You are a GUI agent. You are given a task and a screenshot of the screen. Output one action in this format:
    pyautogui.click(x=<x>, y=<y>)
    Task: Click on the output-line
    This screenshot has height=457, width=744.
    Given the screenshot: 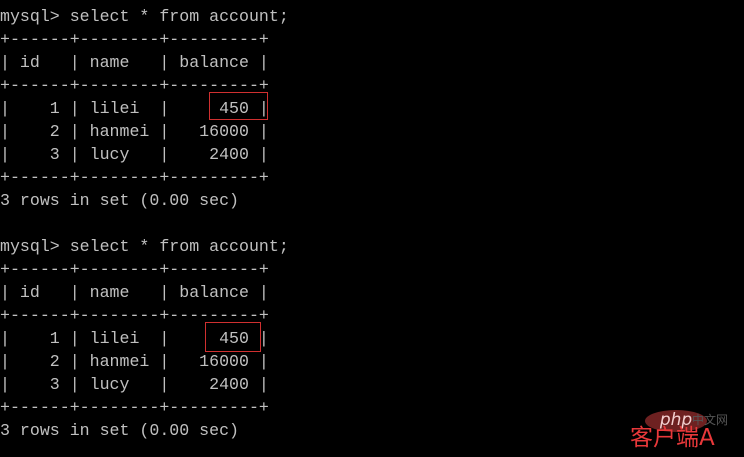 What is the action you would take?
    pyautogui.click(x=144, y=223)
    